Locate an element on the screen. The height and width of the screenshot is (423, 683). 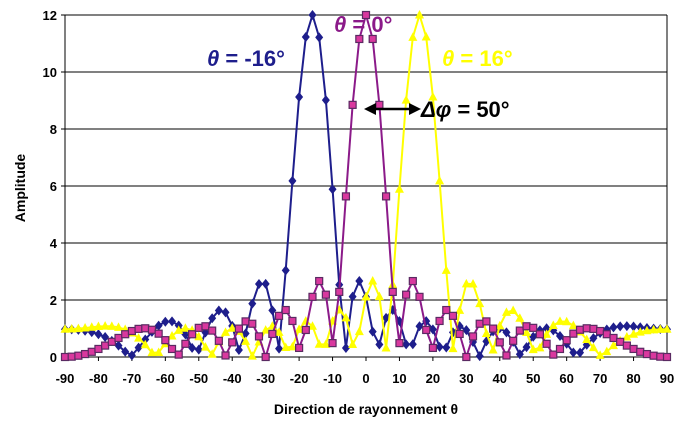
x-tick-label: -60 is located at coordinates (165, 378).